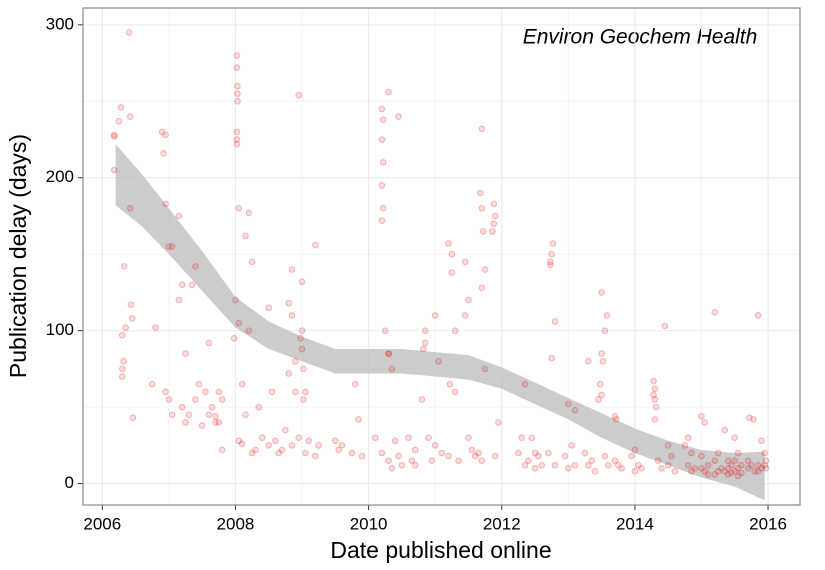 Image resolution: width=825 pixels, height=570 pixels. What do you see at coordinates (60, 23) in the screenshot?
I see `y-tick-label: 300` at bounding box center [60, 23].